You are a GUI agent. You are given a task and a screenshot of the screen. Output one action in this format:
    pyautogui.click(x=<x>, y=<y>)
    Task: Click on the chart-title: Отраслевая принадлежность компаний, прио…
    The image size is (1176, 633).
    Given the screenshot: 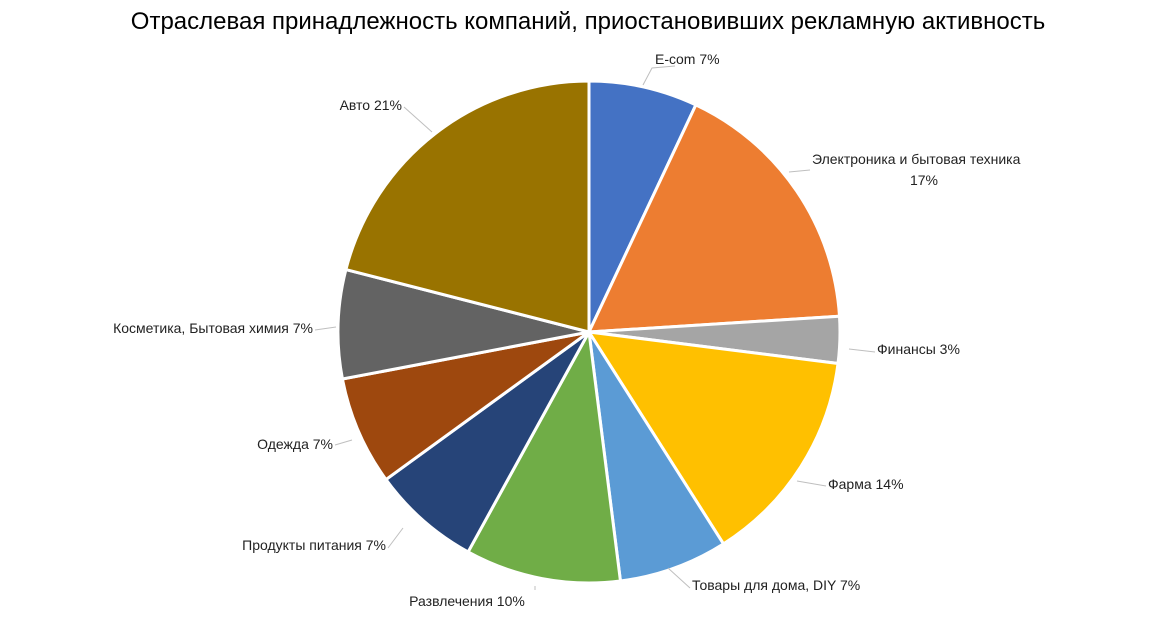 What is the action you would take?
    pyautogui.click(x=588, y=21)
    